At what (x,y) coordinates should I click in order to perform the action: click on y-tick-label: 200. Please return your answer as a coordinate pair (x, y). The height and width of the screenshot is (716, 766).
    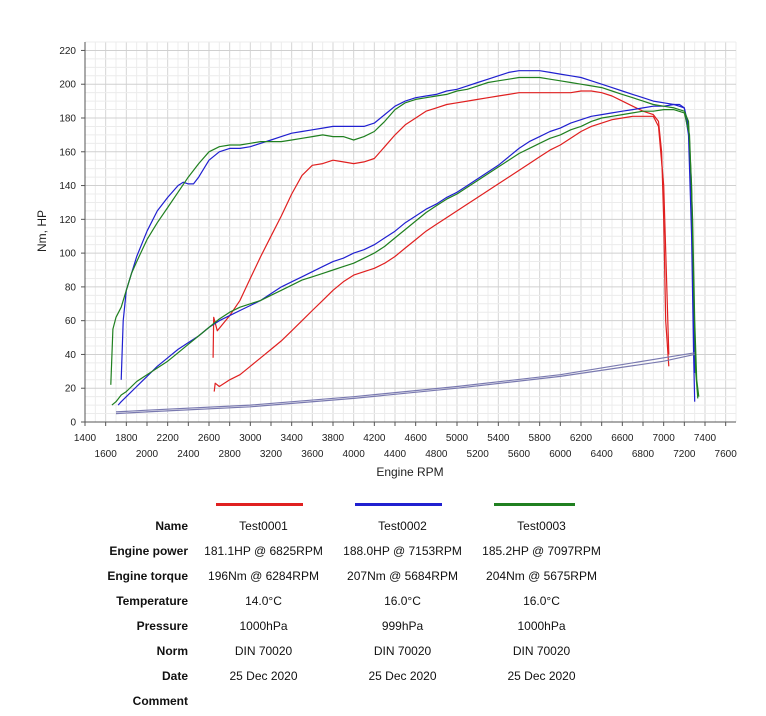
    Looking at the image, I should click on (67, 85).